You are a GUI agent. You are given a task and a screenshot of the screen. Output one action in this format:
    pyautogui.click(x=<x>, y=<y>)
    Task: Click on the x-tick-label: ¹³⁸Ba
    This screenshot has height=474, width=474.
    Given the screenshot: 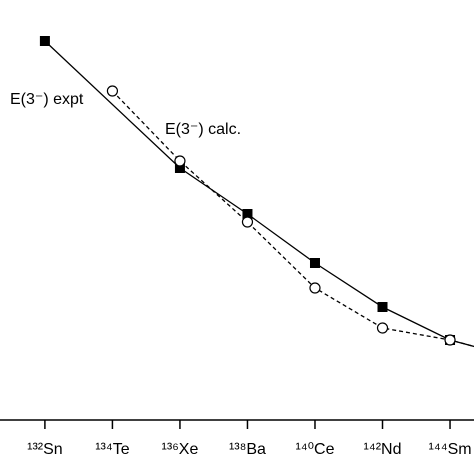 What is the action you would take?
    pyautogui.click(x=247, y=449)
    